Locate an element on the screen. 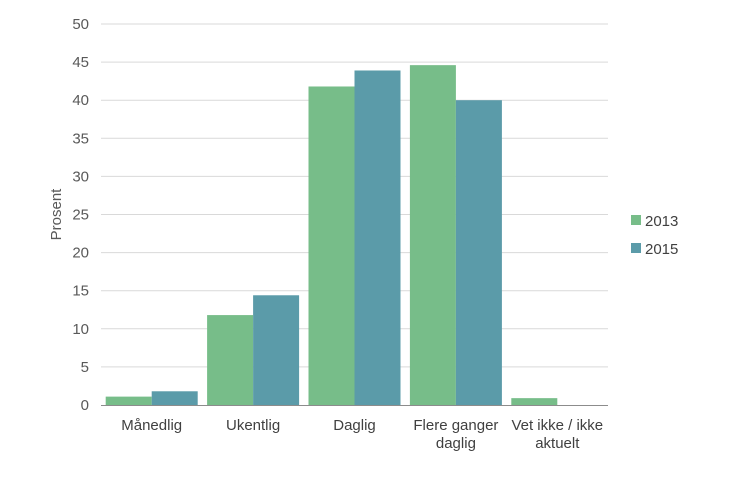 The height and width of the screenshot is (496, 737). x-category-label: Daglig is located at coordinates (354, 425).